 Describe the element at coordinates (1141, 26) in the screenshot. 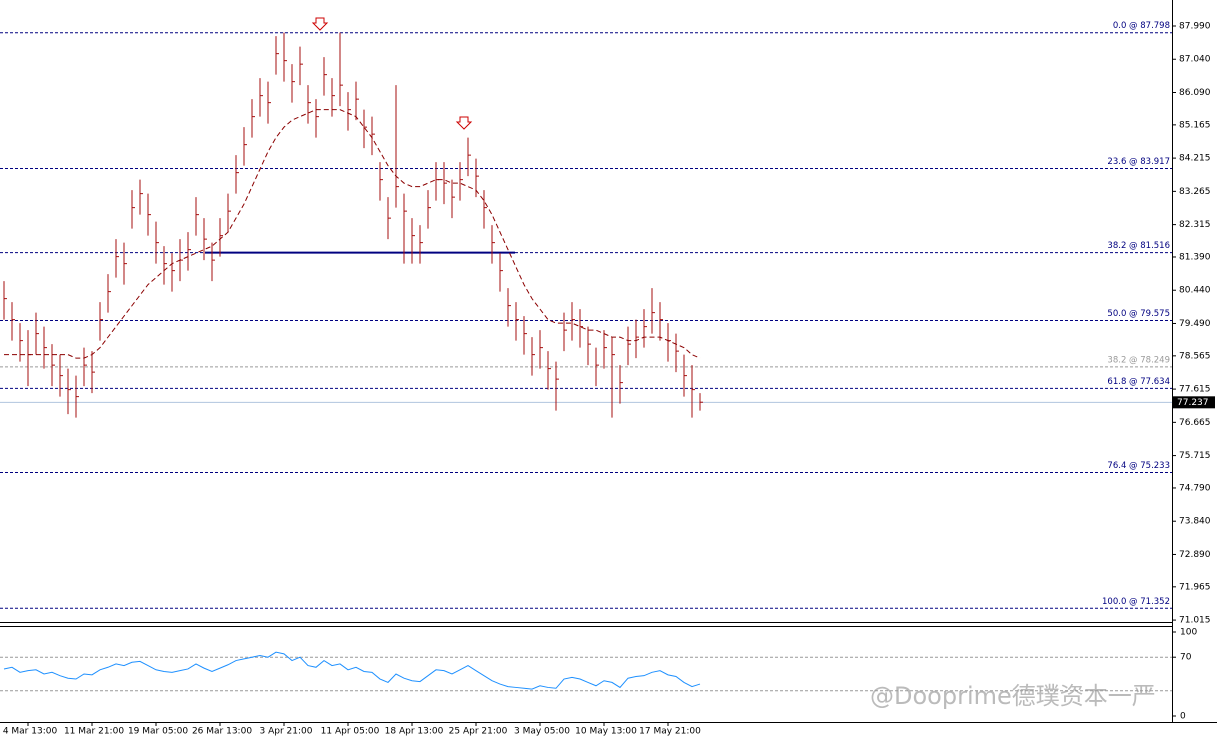

I see `fib-label: 0.0 @ 87.798` at that location.